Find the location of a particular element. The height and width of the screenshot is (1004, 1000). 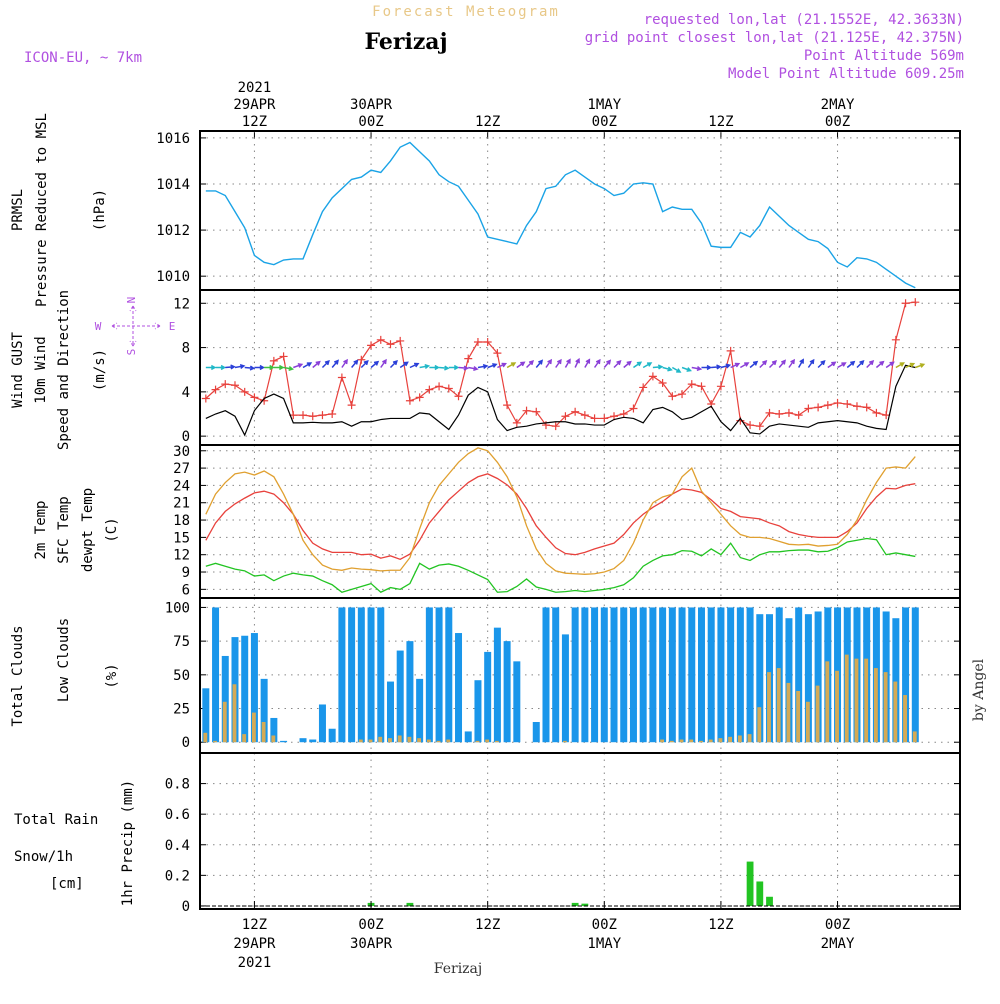

footer-location: Ferizaj is located at coordinates (458, 969).